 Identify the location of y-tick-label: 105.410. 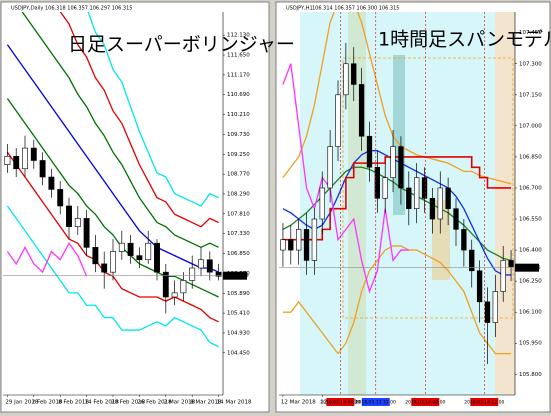
(238, 314).